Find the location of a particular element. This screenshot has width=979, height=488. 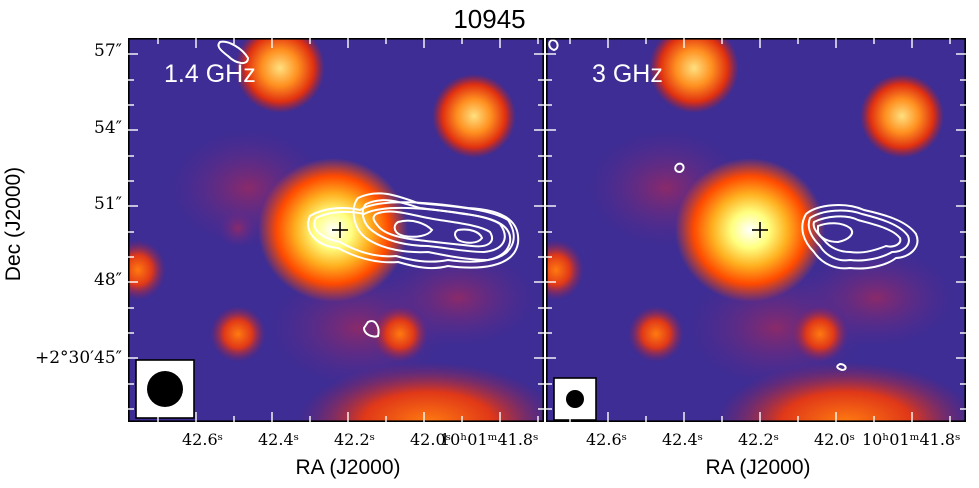

y-tick-label: 57″ is located at coordinates (108, 51).